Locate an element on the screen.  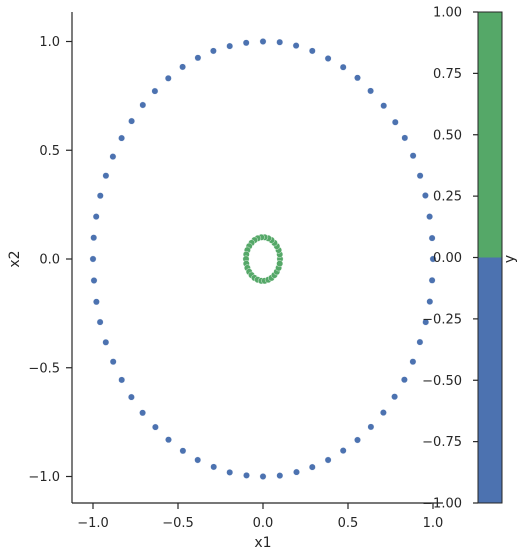
x-ticks: −1.0 −0.5 0.0 0.5 1.0 is located at coordinates (260, 517).